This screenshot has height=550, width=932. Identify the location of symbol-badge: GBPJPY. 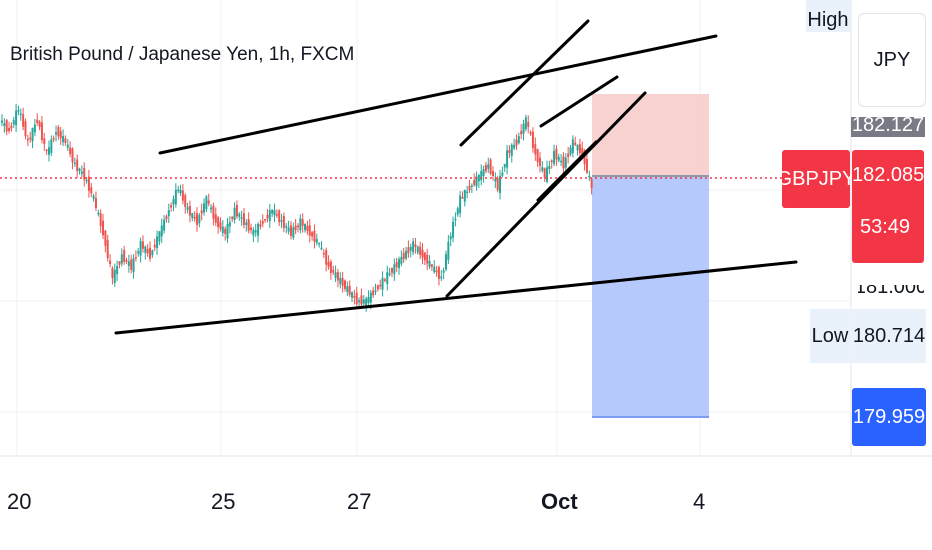
(816, 179).